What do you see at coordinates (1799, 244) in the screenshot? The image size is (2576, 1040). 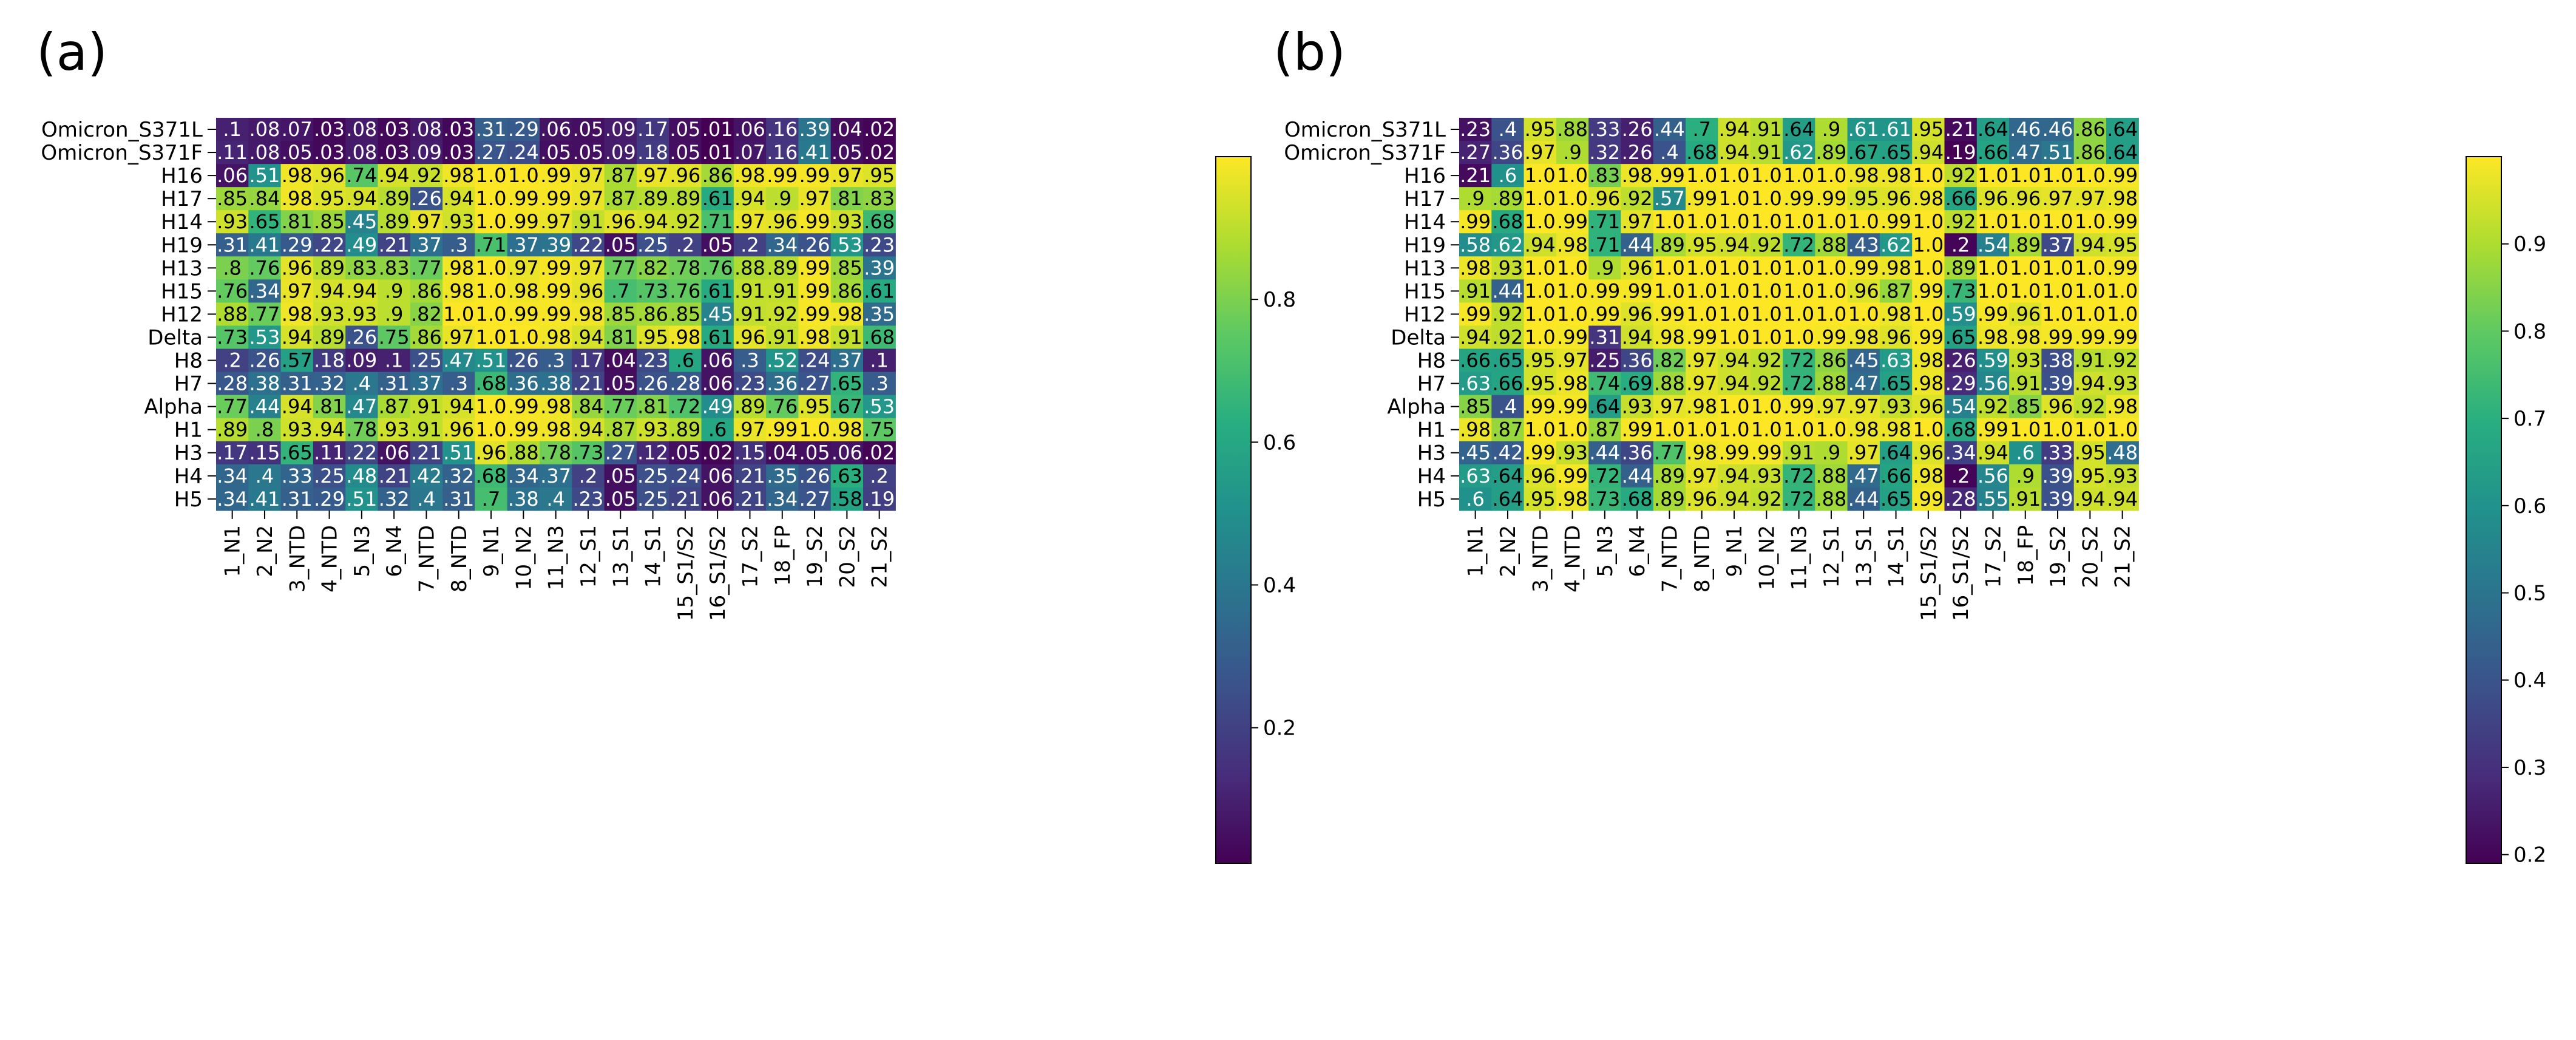 I see `cell-value-label: .72` at bounding box center [1799, 244].